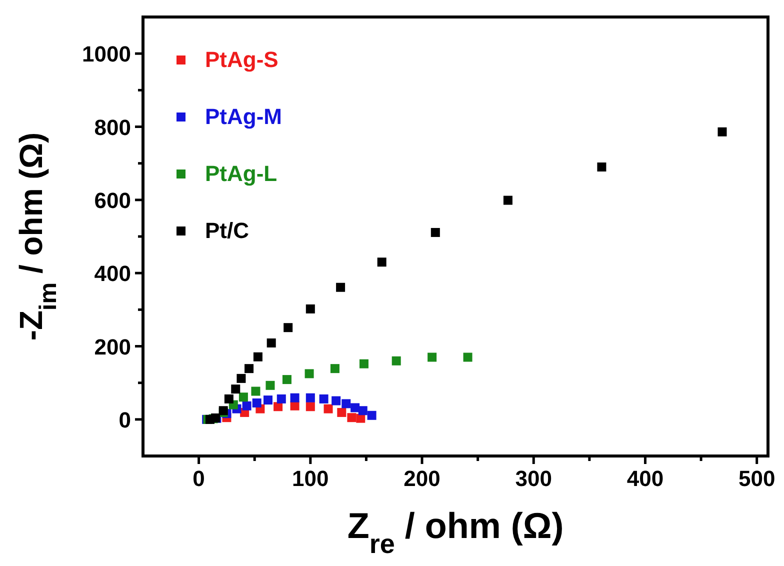 This screenshot has height=566, width=784. Describe the element at coordinates (422, 478) in the screenshot. I see `x-tick-label: 200` at that location.